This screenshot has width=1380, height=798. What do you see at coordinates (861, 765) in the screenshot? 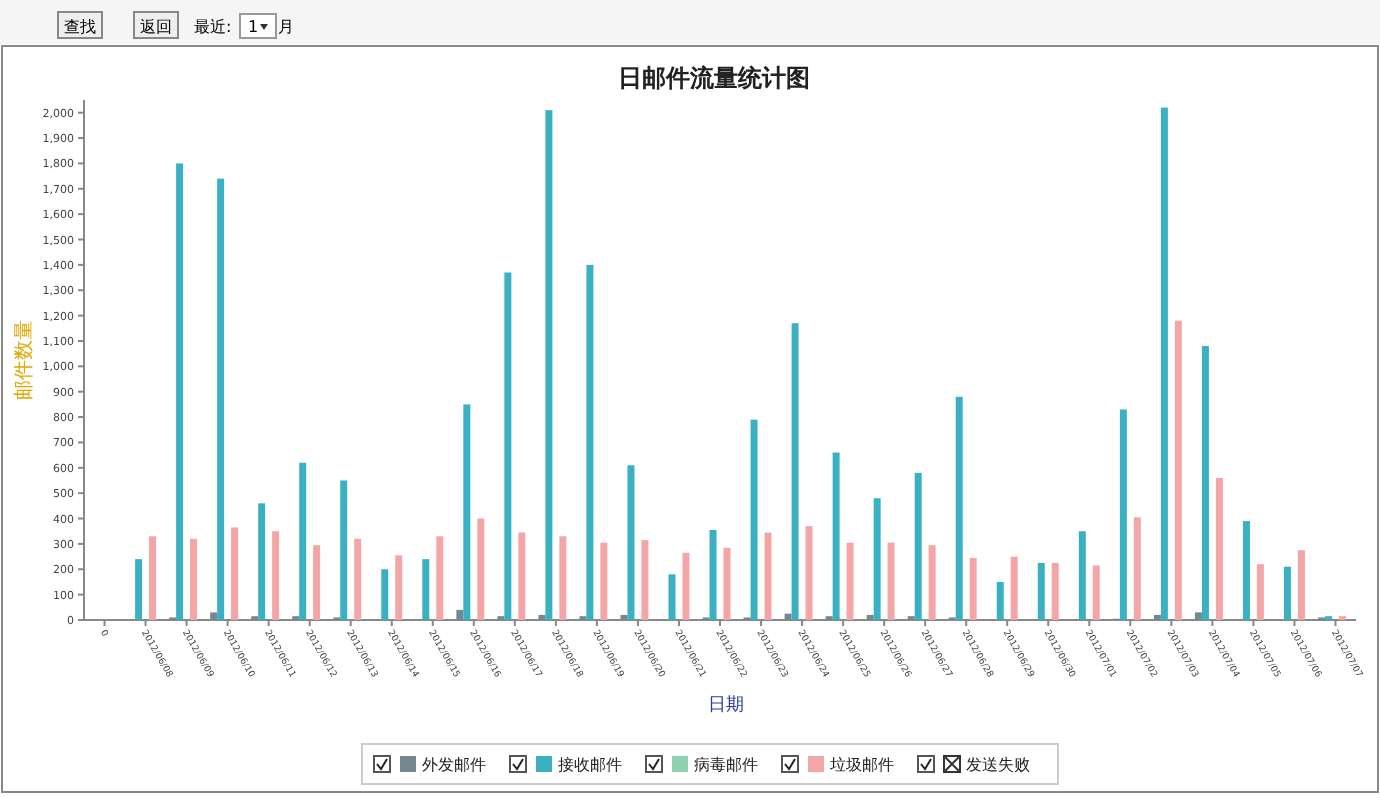
I see `legend-label: 垃圾邮件` at bounding box center [861, 765].